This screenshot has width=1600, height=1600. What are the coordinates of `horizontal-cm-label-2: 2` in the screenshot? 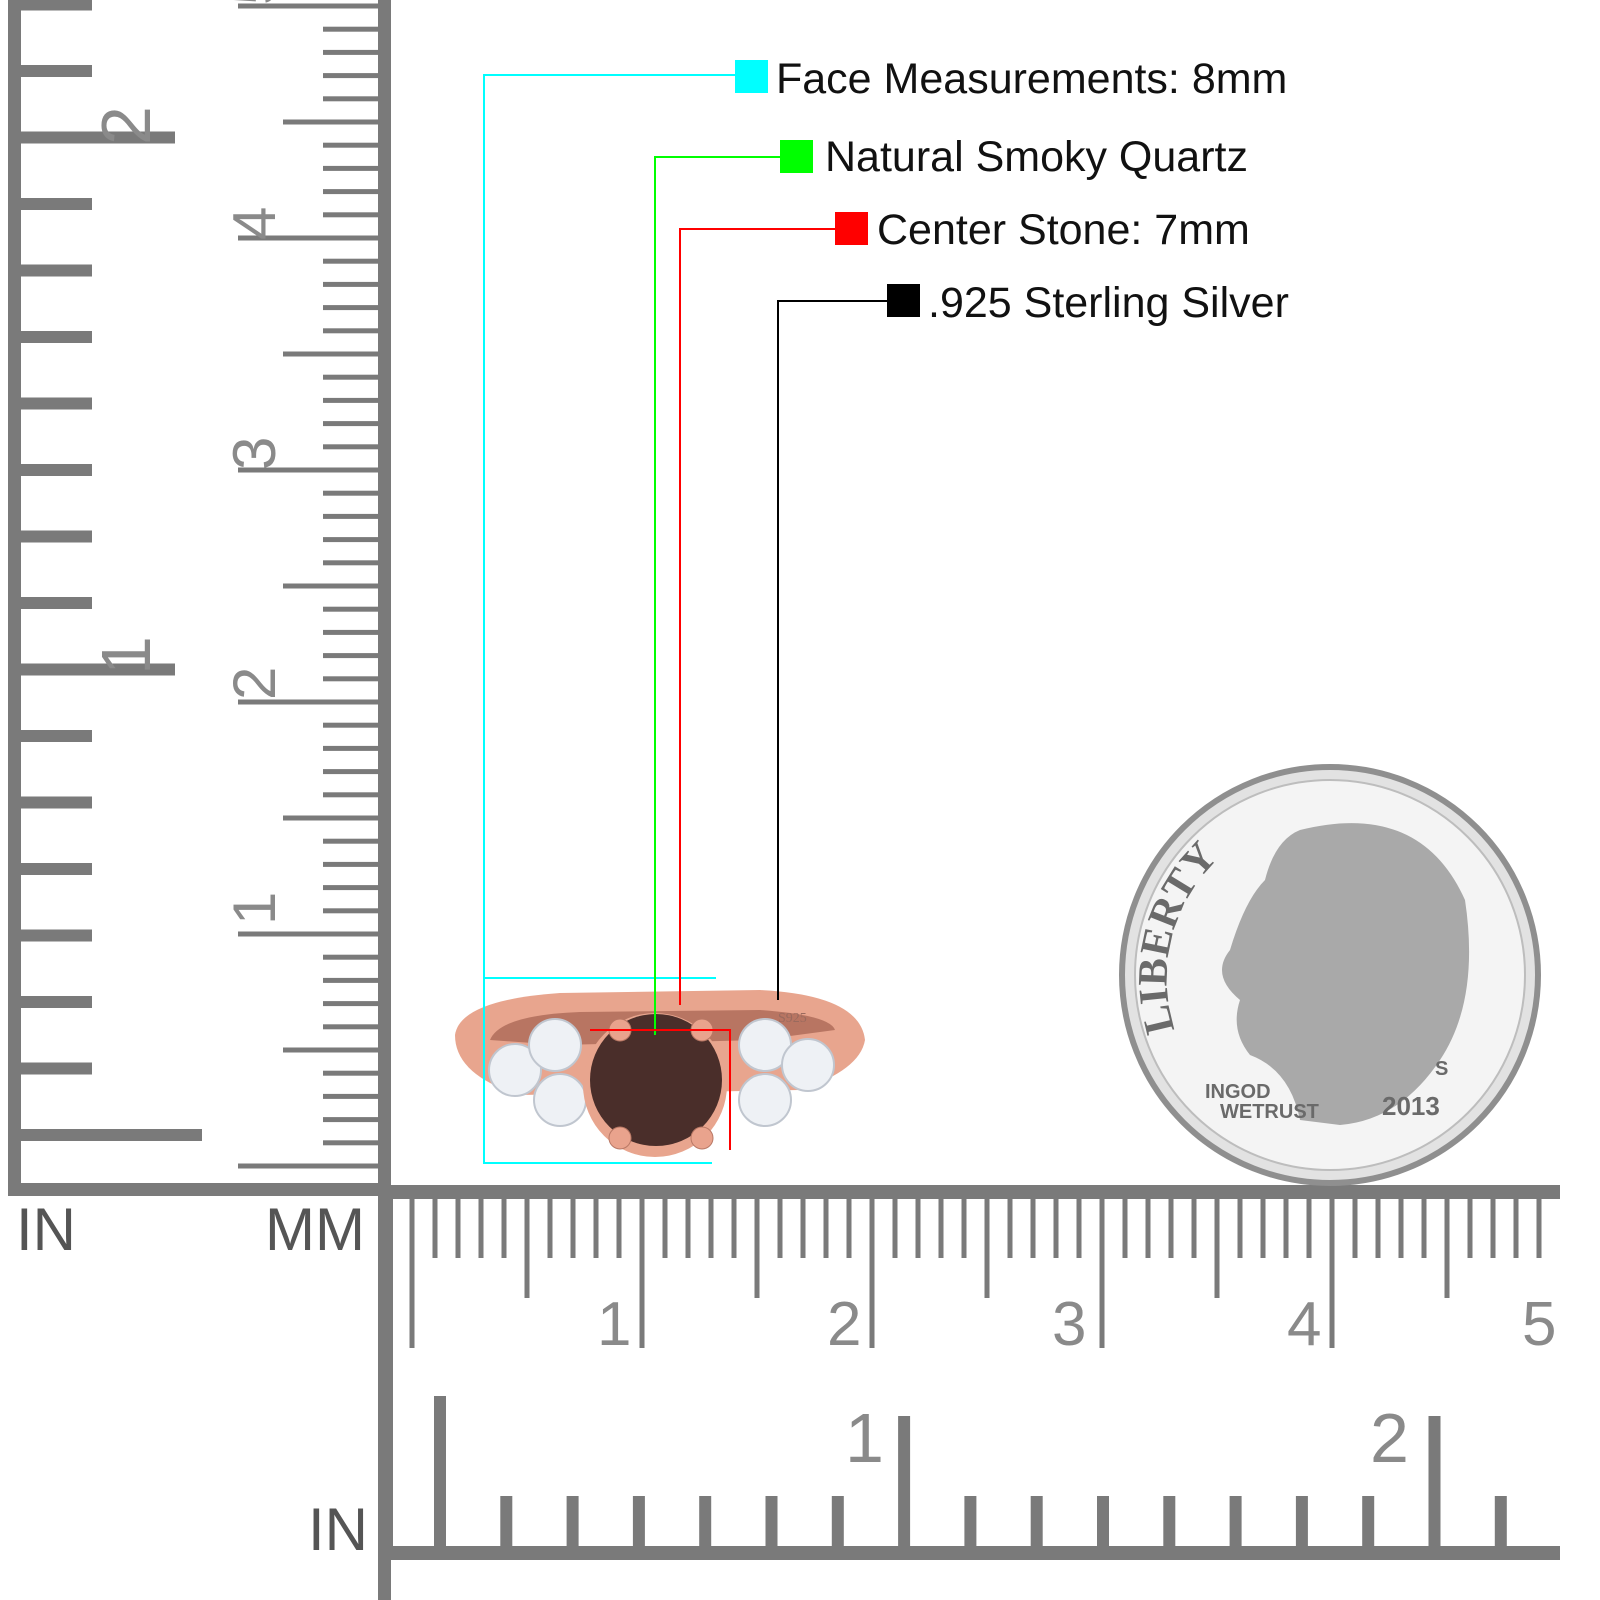 It's located at (844, 1324).